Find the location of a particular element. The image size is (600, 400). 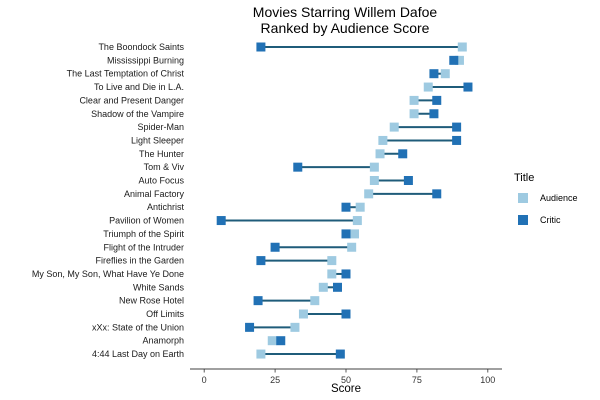

y-tick-label: Auto Focus is located at coordinates (161, 181).